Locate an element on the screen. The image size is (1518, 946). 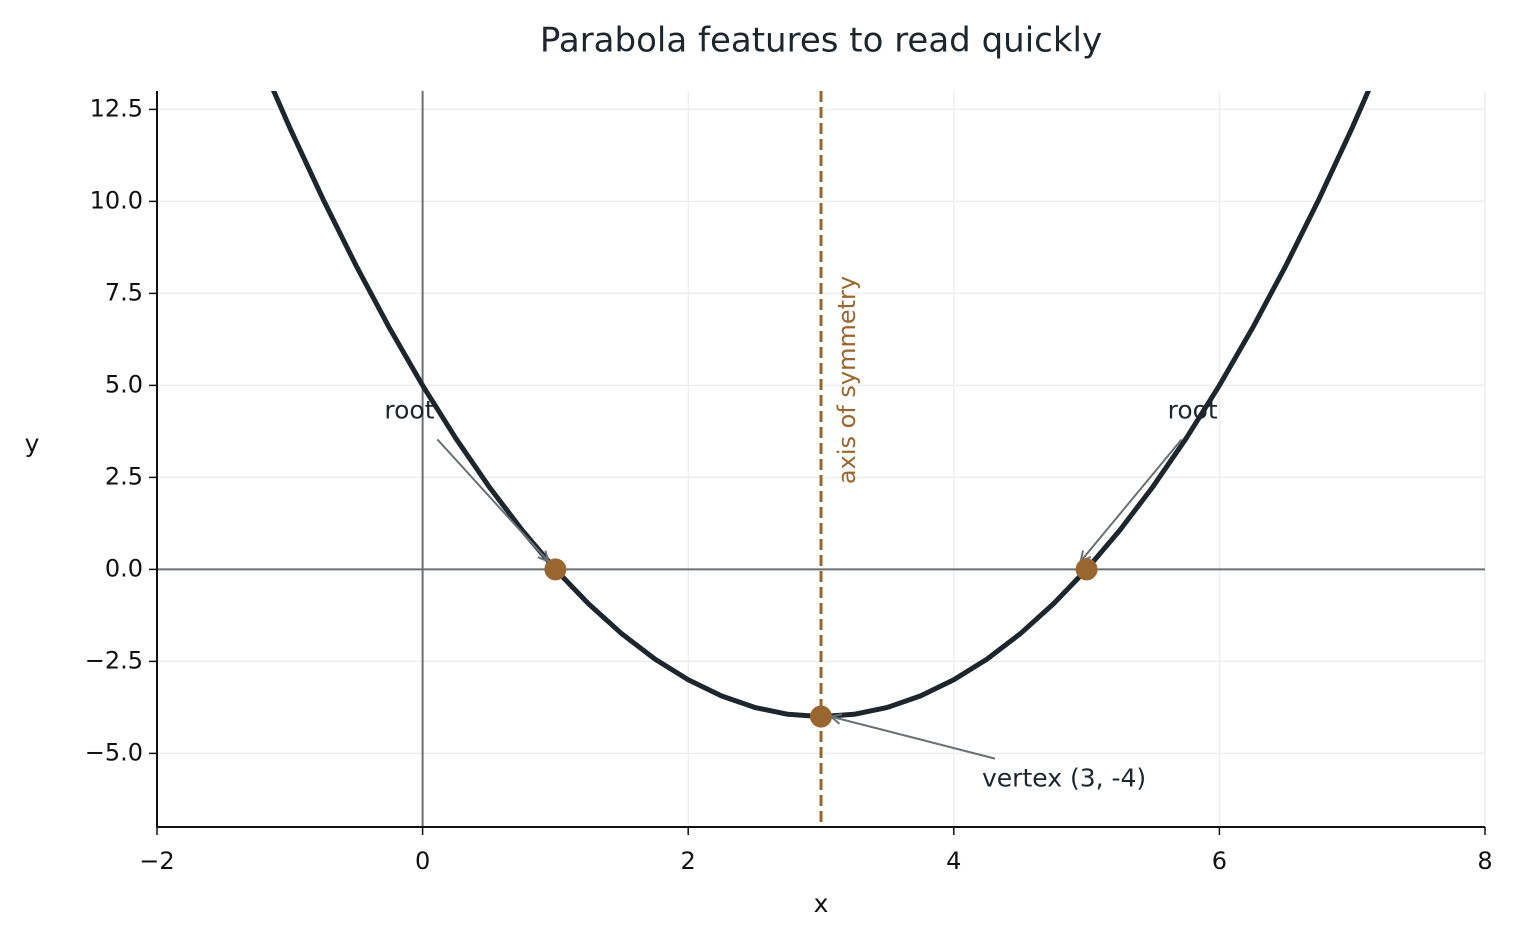
y-tick-label: −2.5 is located at coordinates (114, 660).